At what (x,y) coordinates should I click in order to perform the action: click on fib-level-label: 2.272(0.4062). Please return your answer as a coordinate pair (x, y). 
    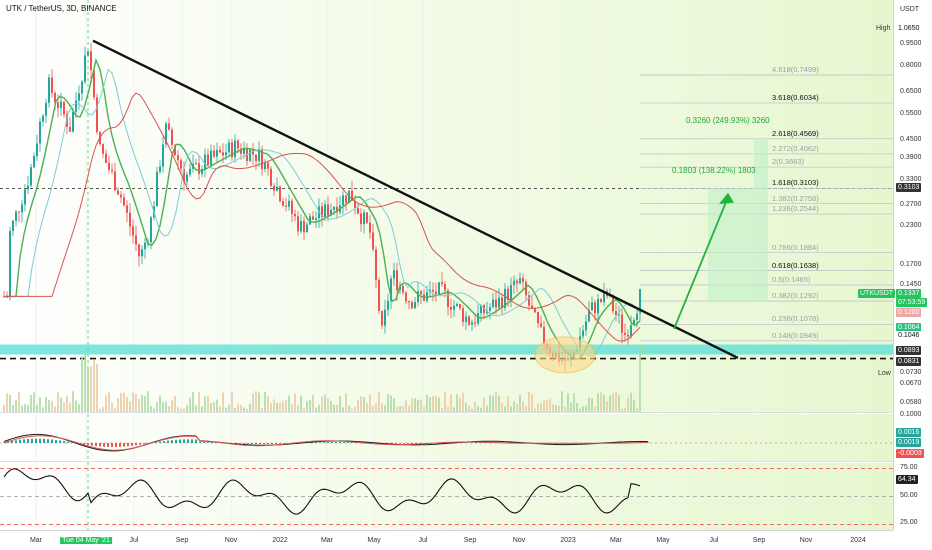
    Looking at the image, I should click on (795, 148).